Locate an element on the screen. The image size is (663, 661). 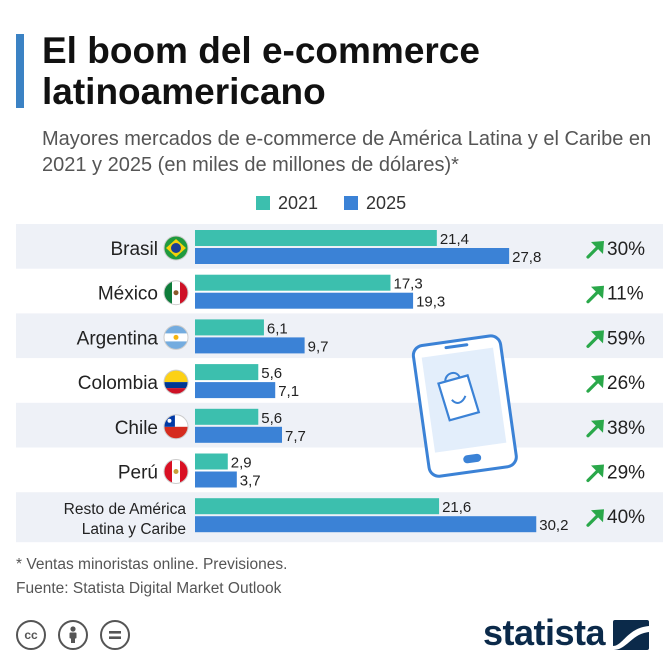
category-label: Resto de América Latina y Caribe is located at coordinates (125, 519).